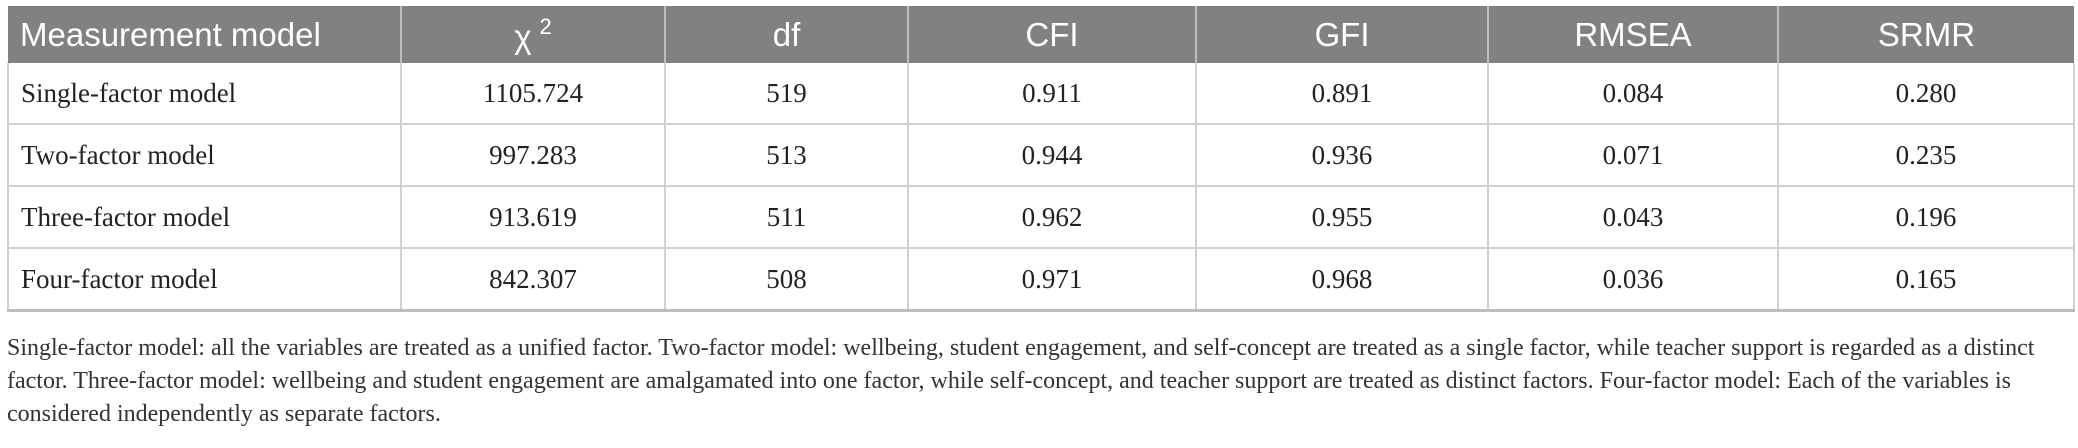 The height and width of the screenshot is (448, 2078). Describe the element at coordinates (204, 280) in the screenshot. I see `cell-model-name: Four-factor model` at that location.